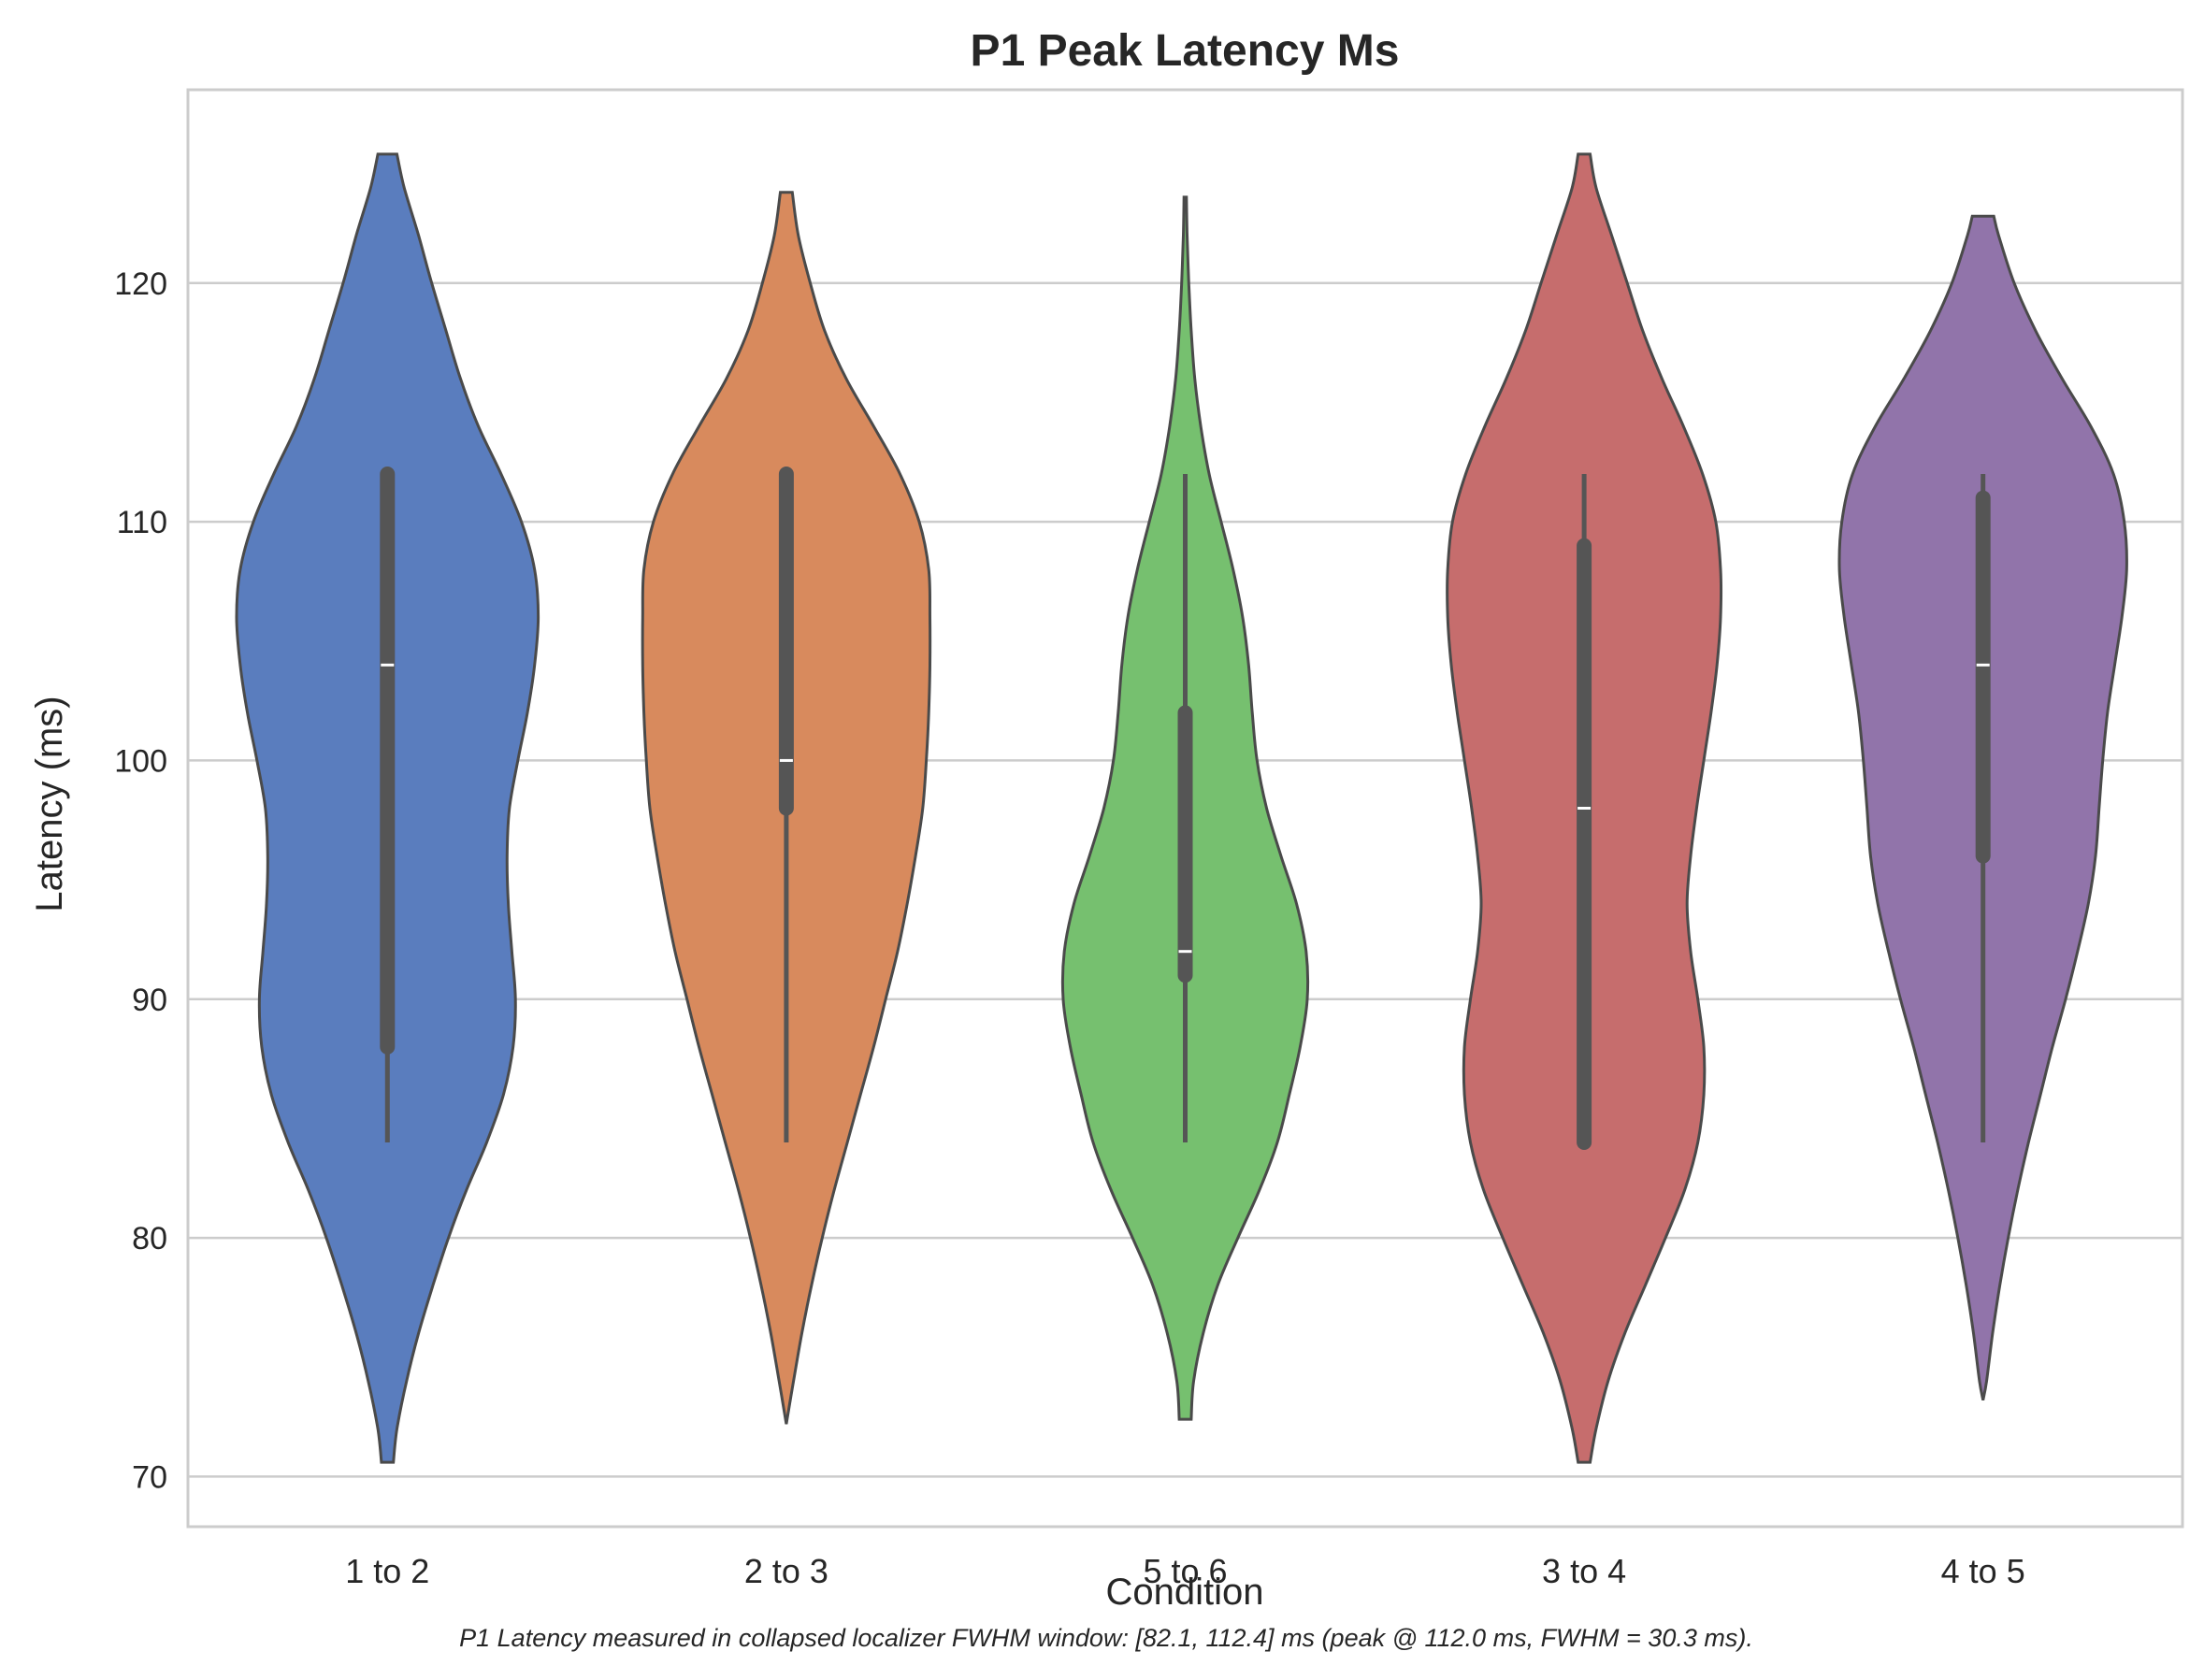 This screenshot has height=1680, width=2204. What do you see at coordinates (149, 1477) in the screenshot?
I see `y-tick-label: 70` at bounding box center [149, 1477].